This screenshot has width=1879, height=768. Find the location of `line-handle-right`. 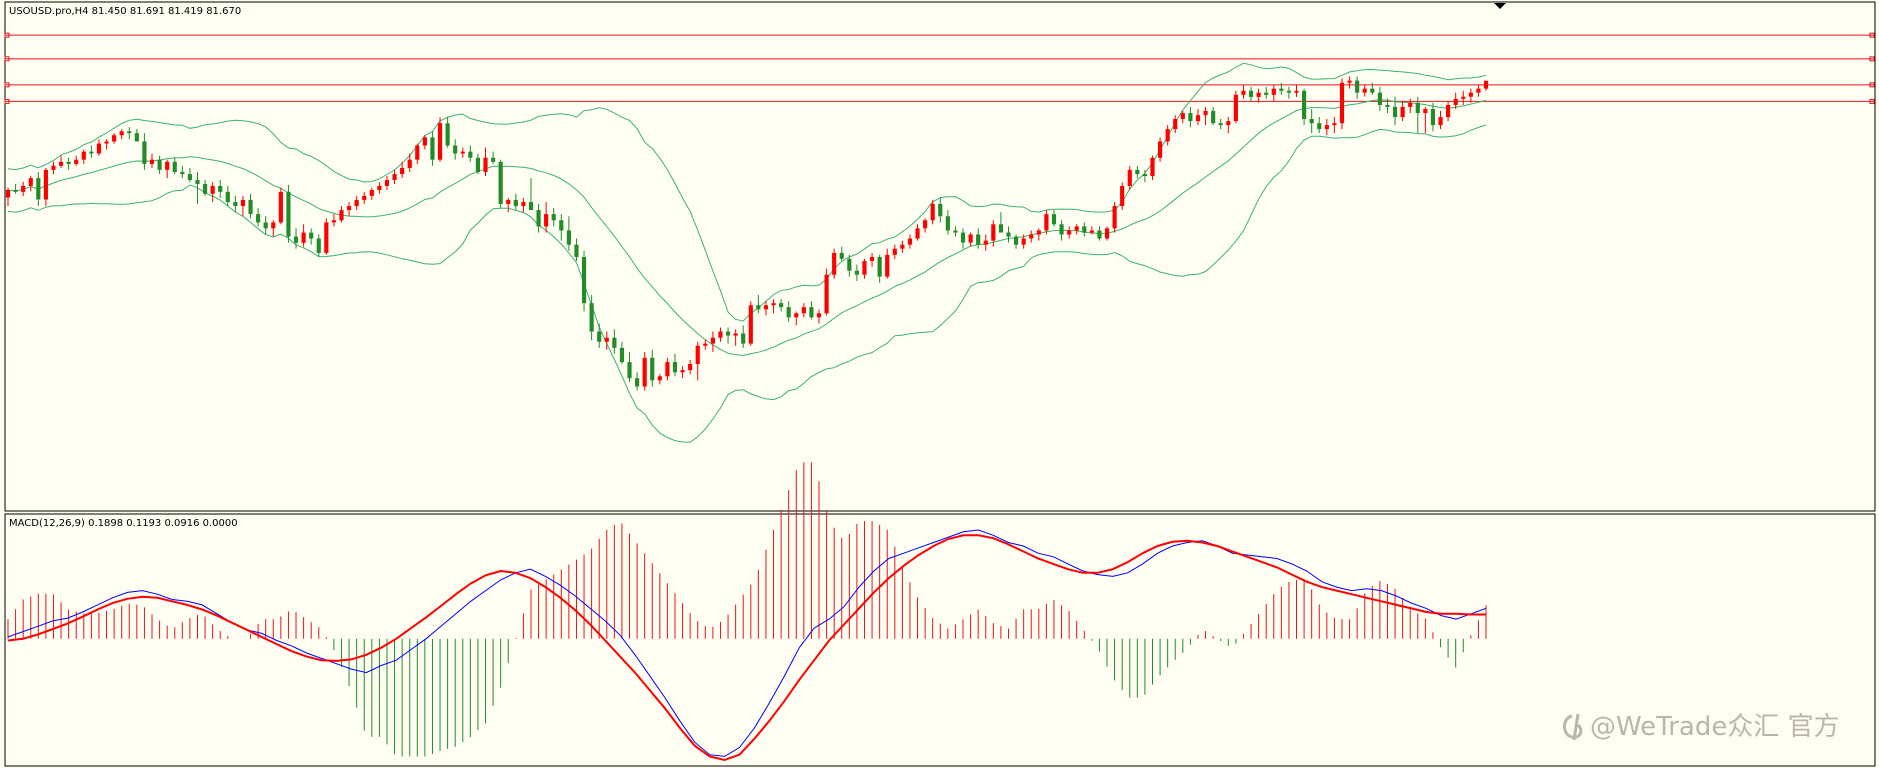

line-handle-right is located at coordinates (1872, 35).